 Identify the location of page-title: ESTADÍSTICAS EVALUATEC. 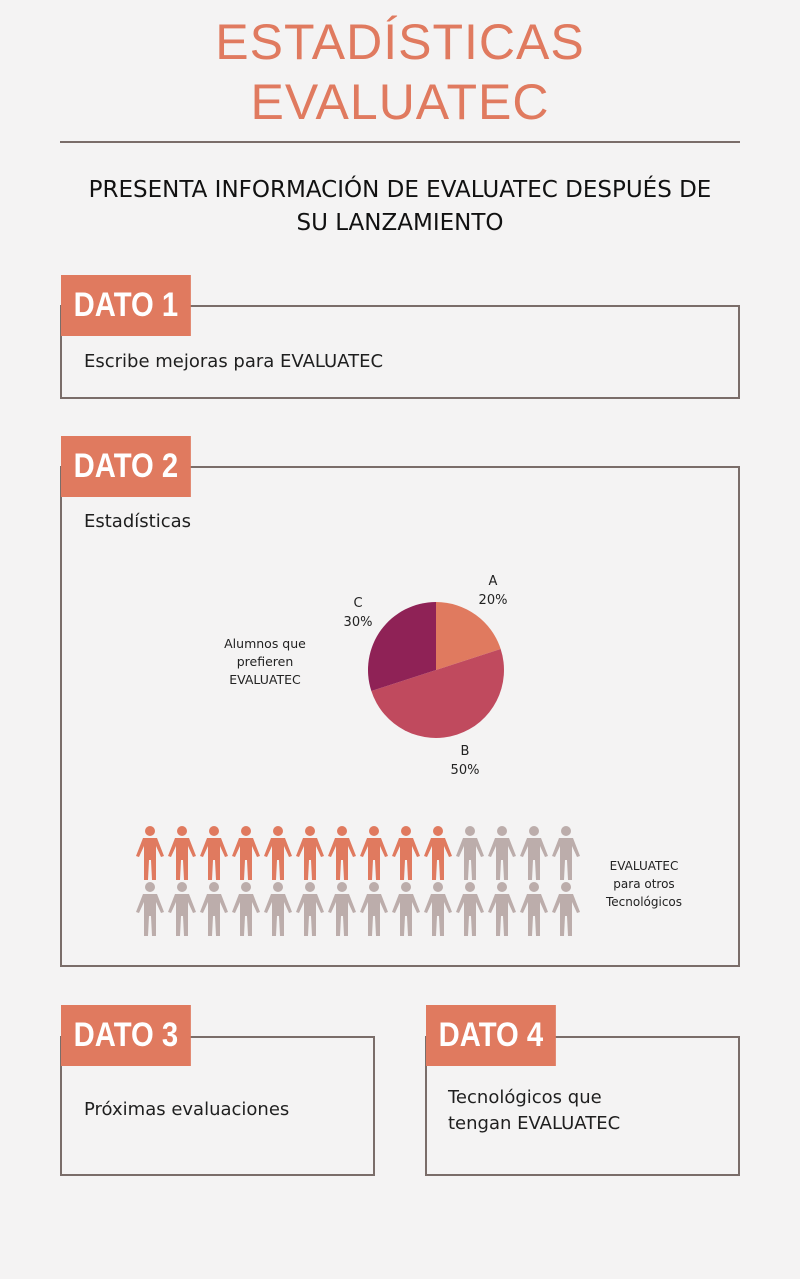
(400, 72).